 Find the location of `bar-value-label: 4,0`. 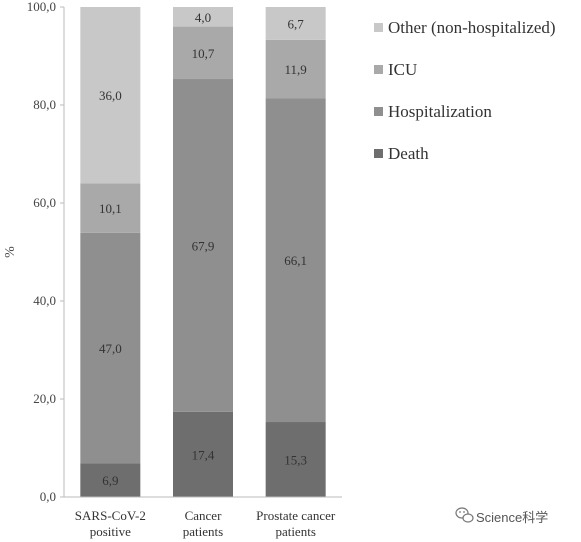

bar-value-label: 4,0 is located at coordinates (203, 17).